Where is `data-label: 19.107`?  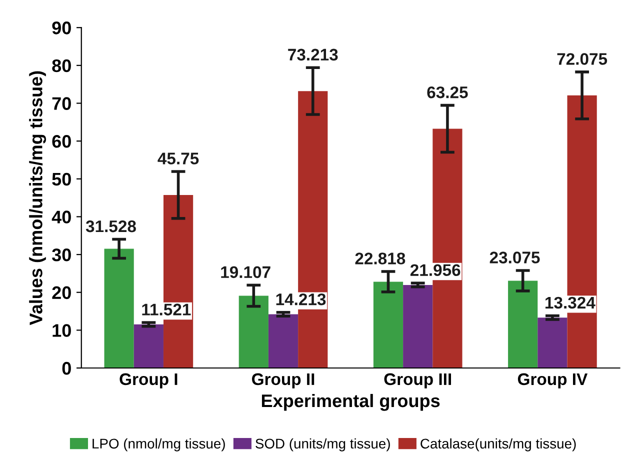
data-label: 19.107 is located at coordinates (245, 272).